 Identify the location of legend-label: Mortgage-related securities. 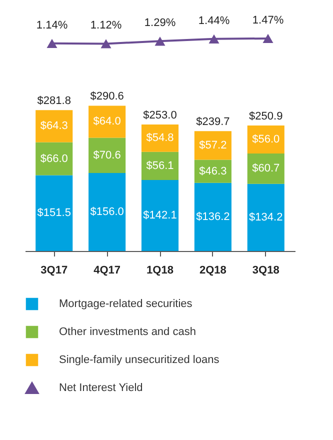
(126, 304).